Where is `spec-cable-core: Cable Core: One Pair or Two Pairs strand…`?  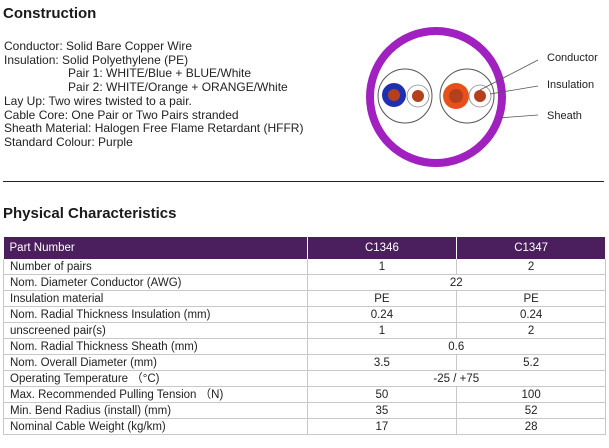 spec-cable-core: Cable Core: One Pair or Two Pairs strand… is located at coordinates (121, 114).